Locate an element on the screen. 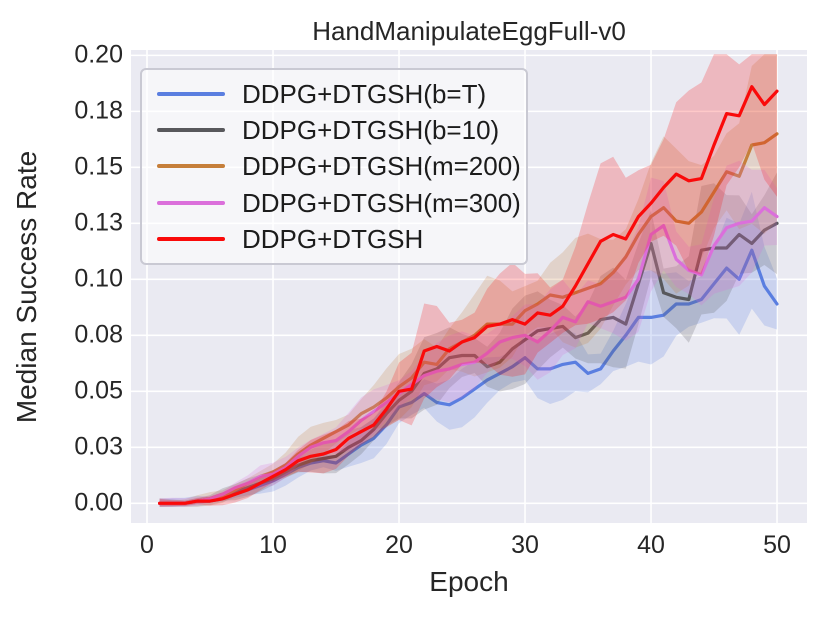 The height and width of the screenshot is (623, 830). x-tick-label: 20 is located at coordinates (399, 545).